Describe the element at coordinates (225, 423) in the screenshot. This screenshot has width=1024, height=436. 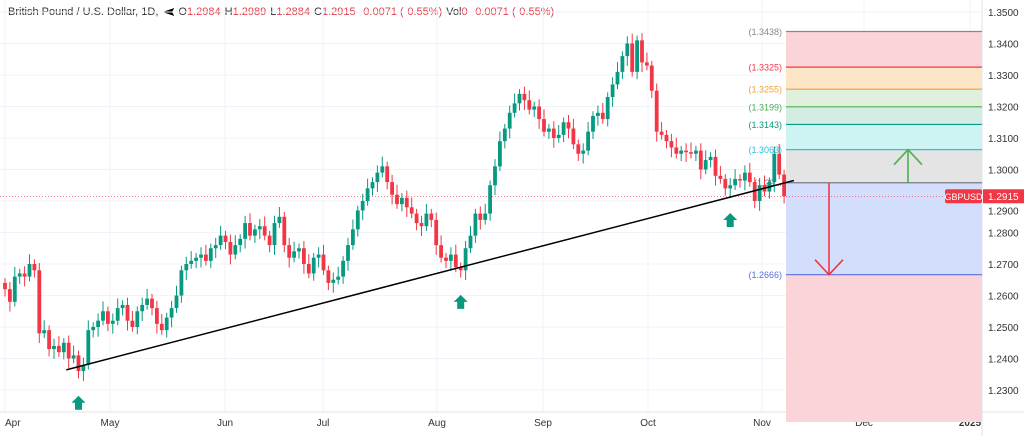
I see `time-tick-label: Jun` at that location.